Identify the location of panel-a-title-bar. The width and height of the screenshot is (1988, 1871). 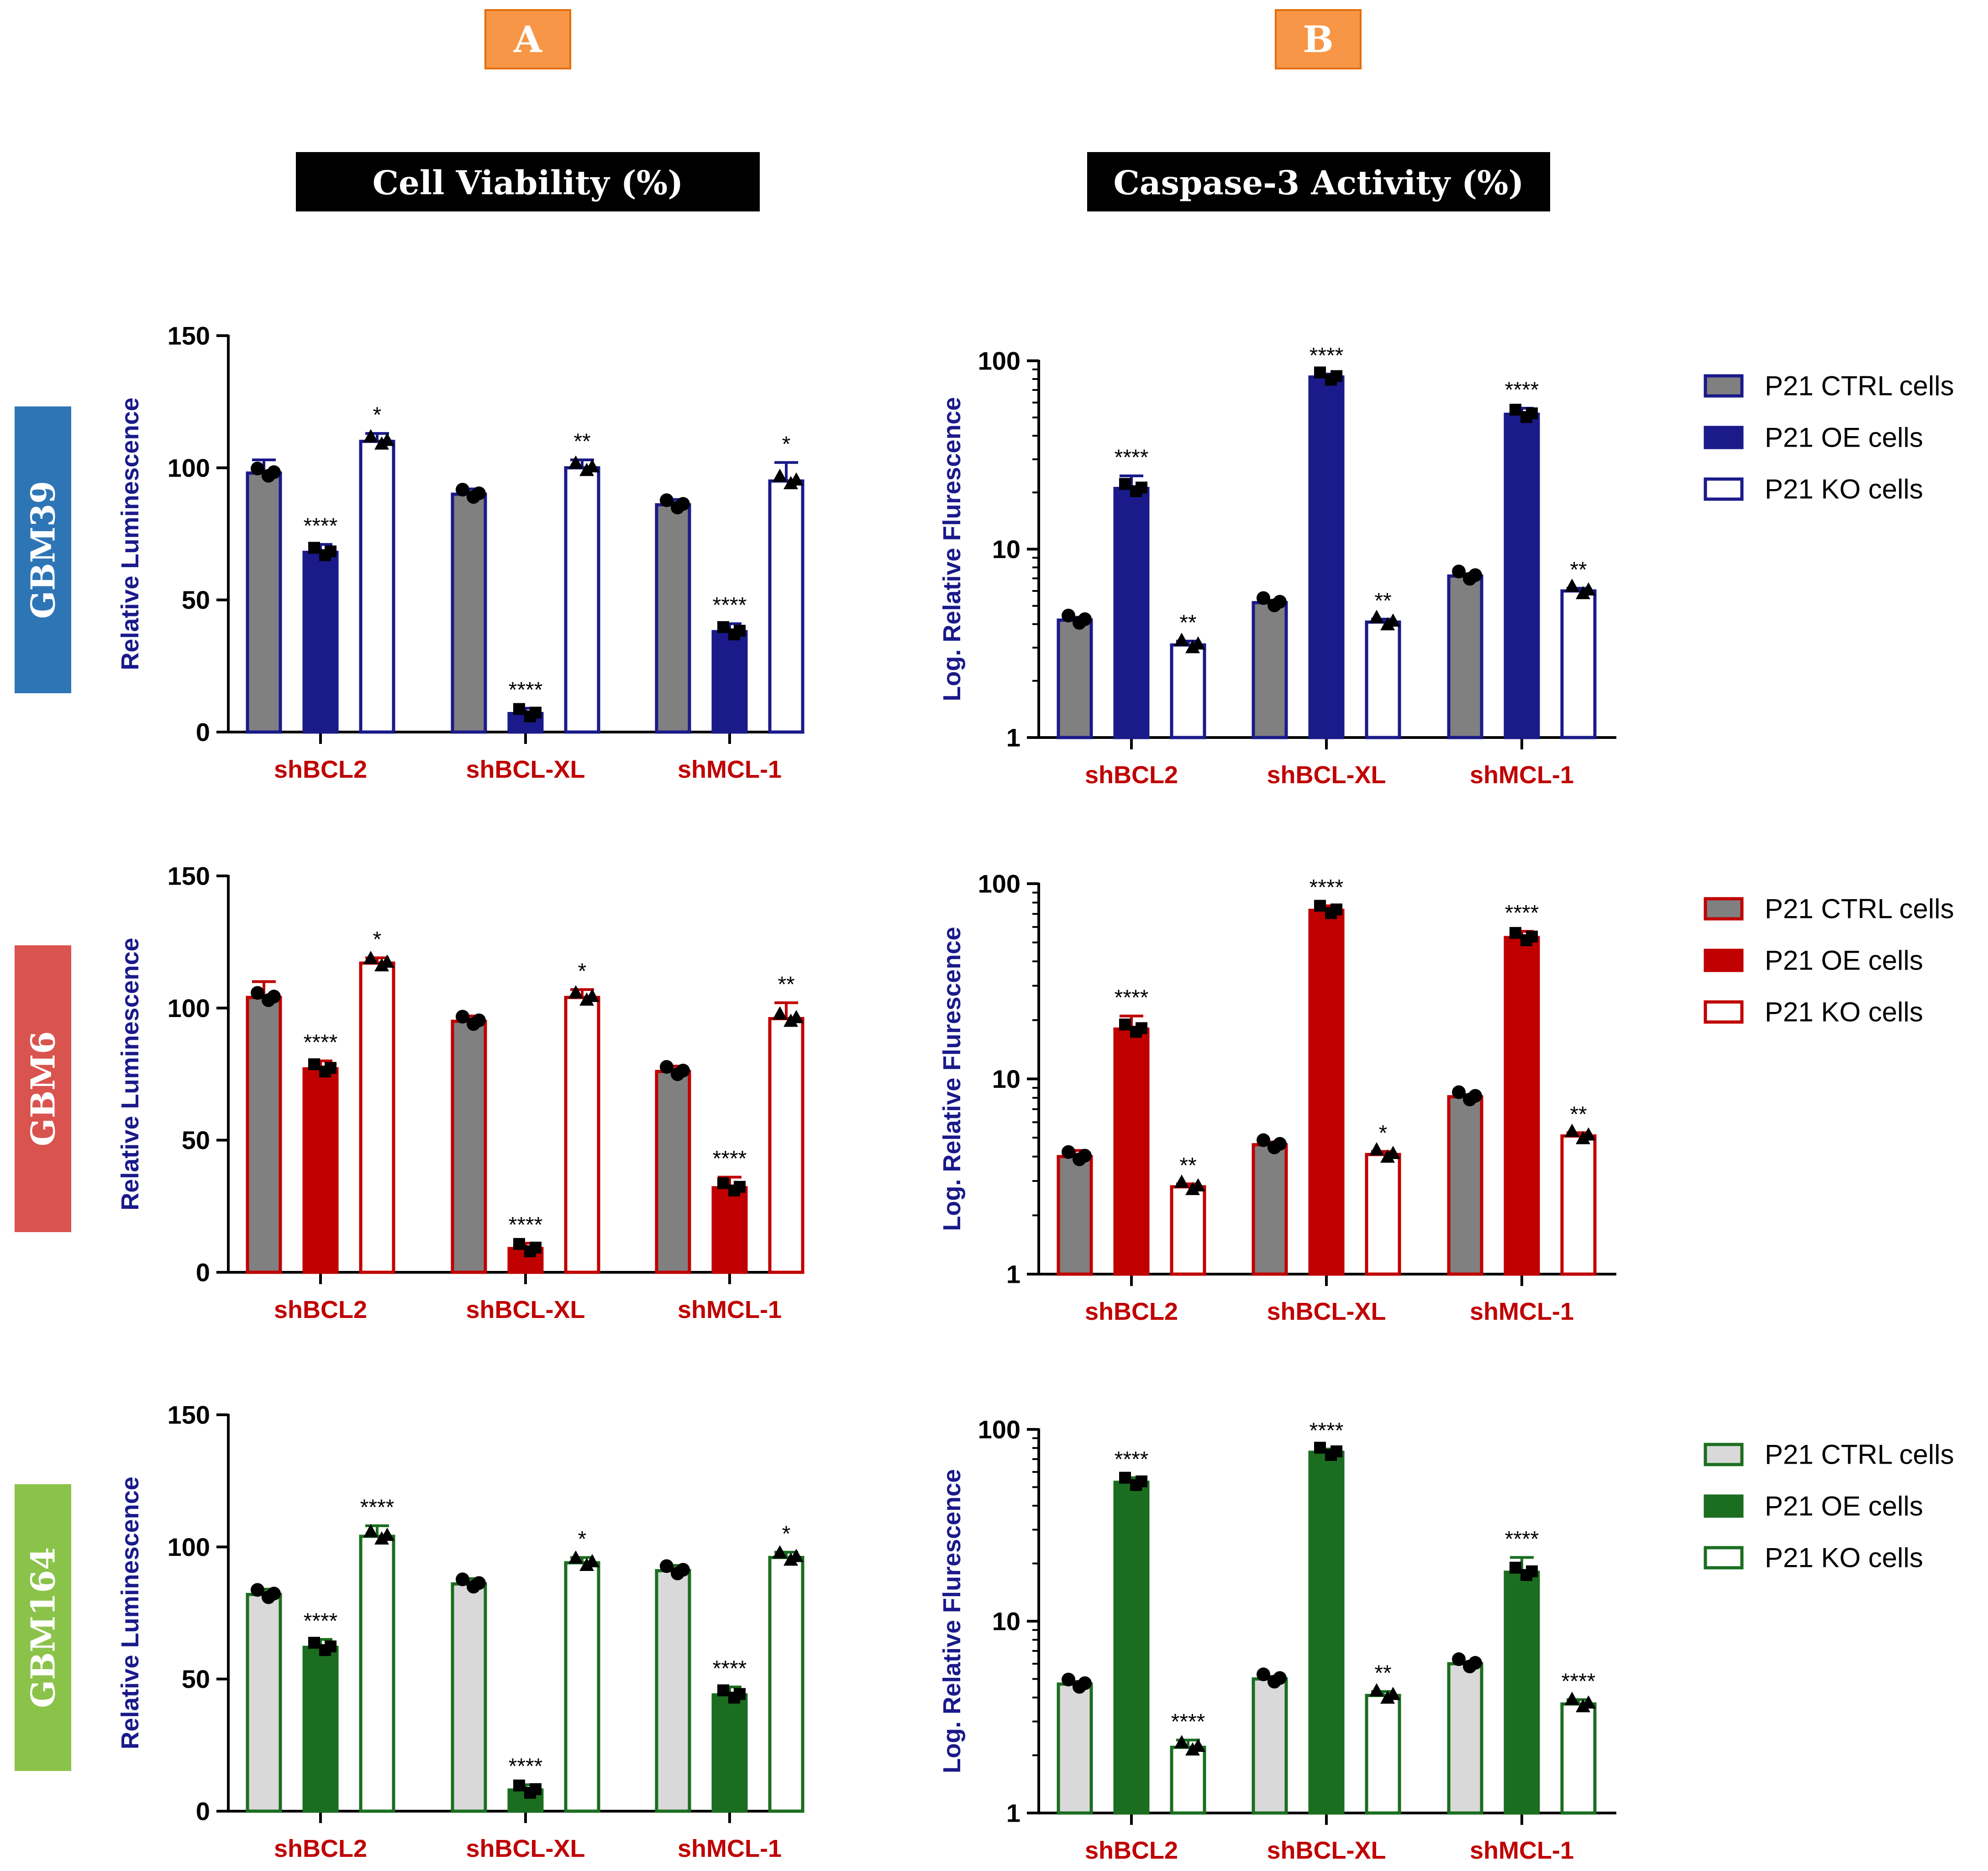
(528, 182).